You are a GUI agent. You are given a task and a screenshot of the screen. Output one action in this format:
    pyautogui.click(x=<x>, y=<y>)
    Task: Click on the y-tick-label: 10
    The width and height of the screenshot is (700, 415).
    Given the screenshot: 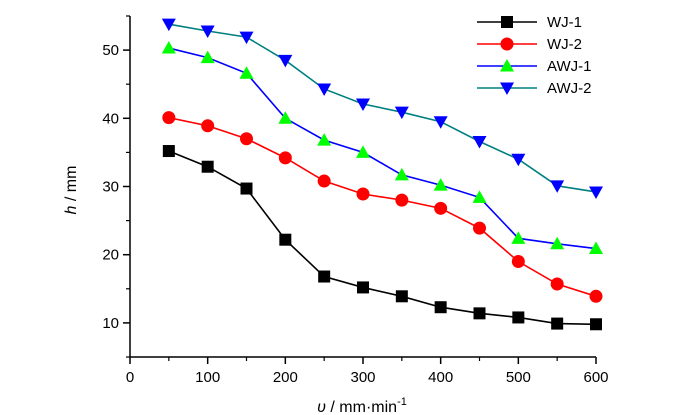 What is the action you would take?
    pyautogui.click(x=110, y=323)
    